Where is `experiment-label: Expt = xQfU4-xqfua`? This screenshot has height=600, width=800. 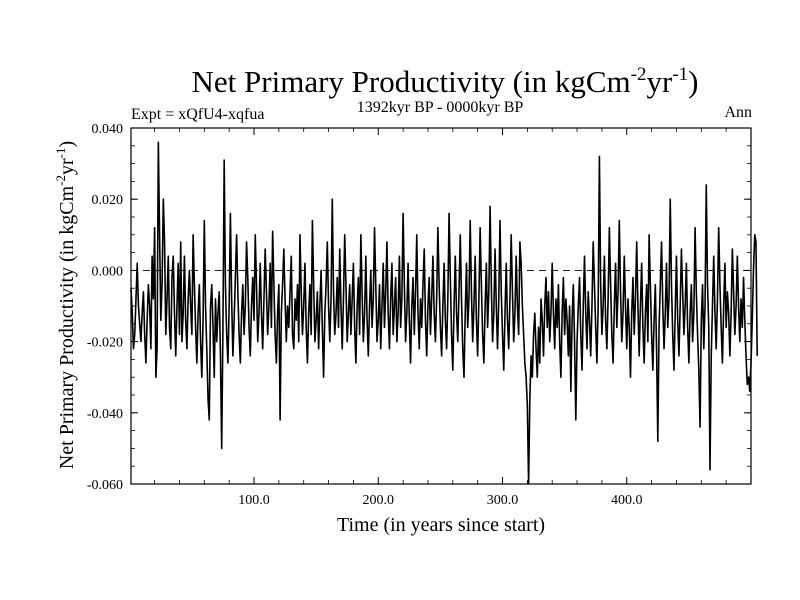 experiment-label: Expt = xQfU4-xqfua is located at coordinates (197, 114).